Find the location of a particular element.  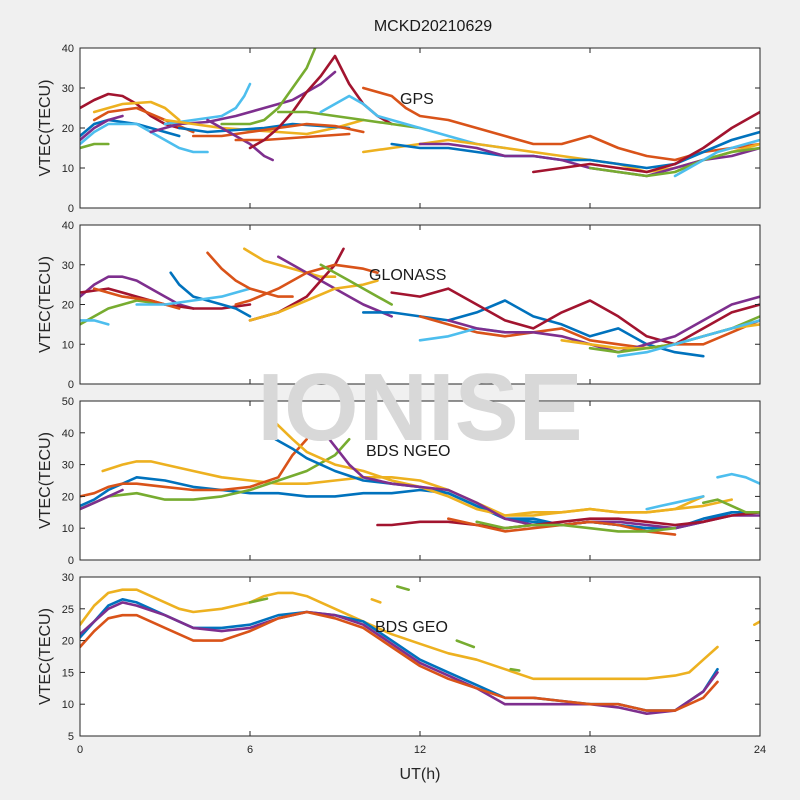

x-tick-label: 24 is located at coordinates (760, 750).